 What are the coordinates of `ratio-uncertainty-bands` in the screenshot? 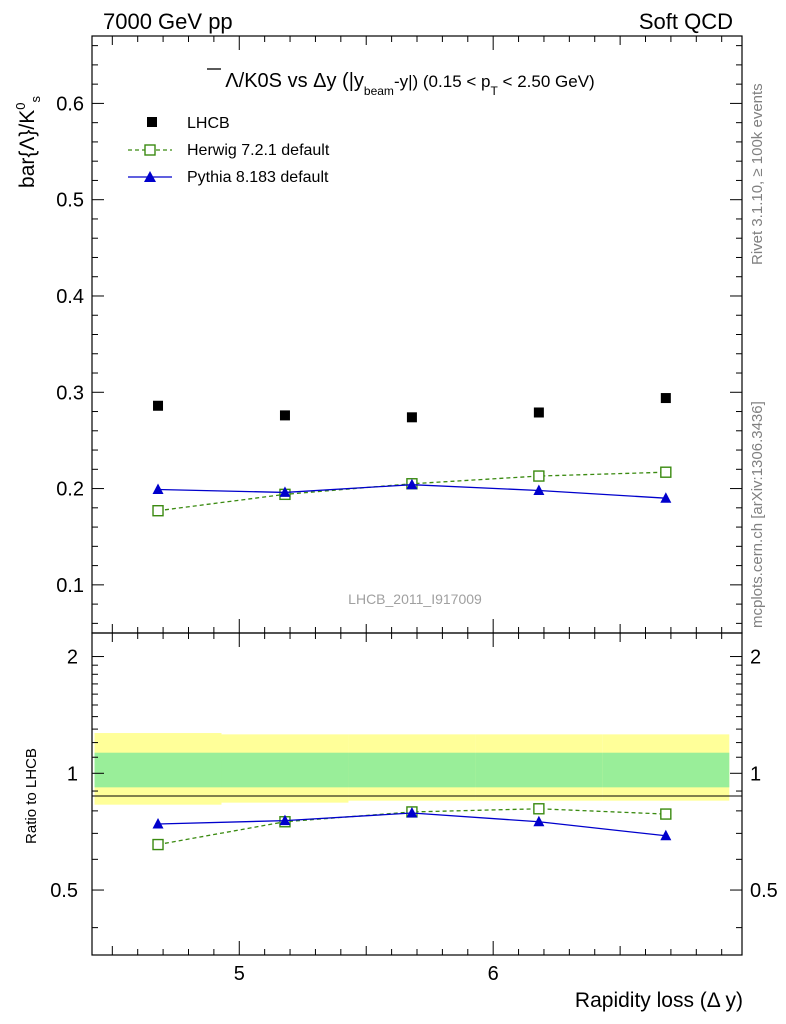 It's located at (412, 769).